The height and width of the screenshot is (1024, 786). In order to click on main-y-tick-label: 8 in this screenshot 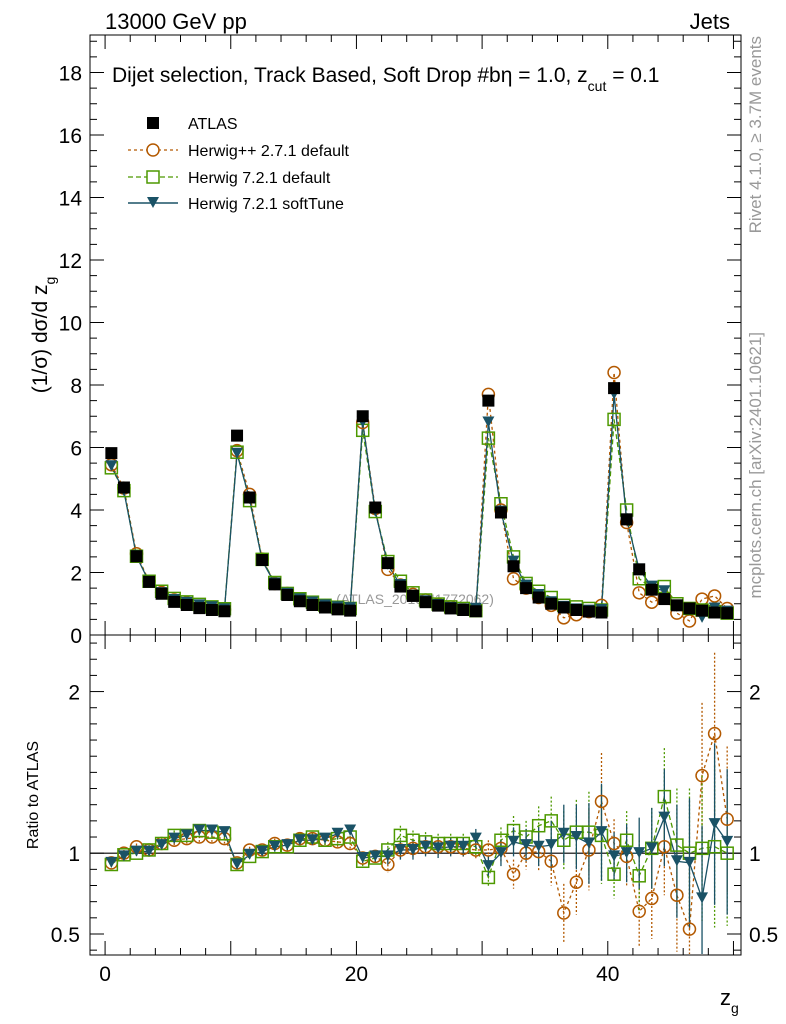, I will do `click(76, 386)`.